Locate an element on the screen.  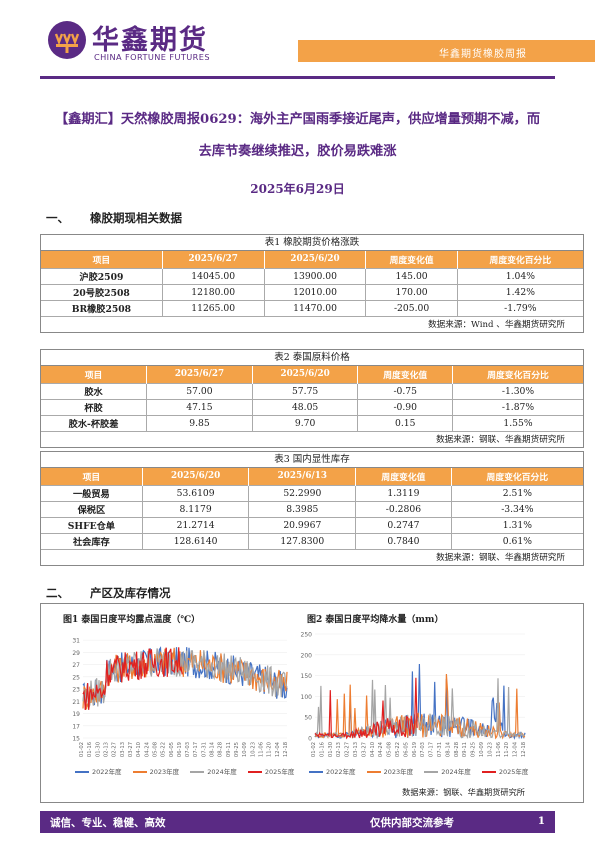
legend-item: 2022年度 is located at coordinates (98, 771).